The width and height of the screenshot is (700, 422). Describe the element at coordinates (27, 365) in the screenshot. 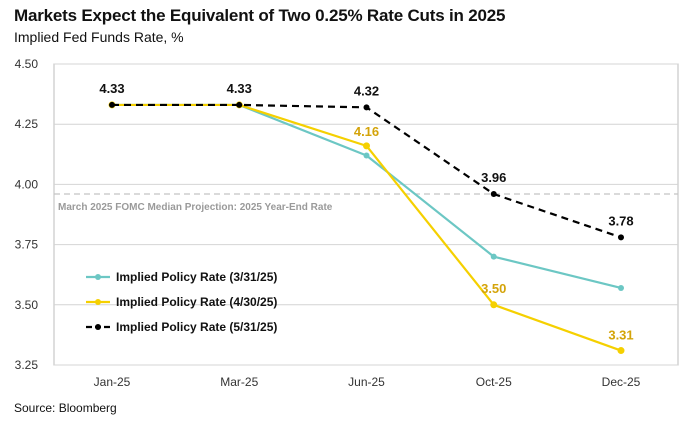

I see `y-tick-label: 3.25` at that location.